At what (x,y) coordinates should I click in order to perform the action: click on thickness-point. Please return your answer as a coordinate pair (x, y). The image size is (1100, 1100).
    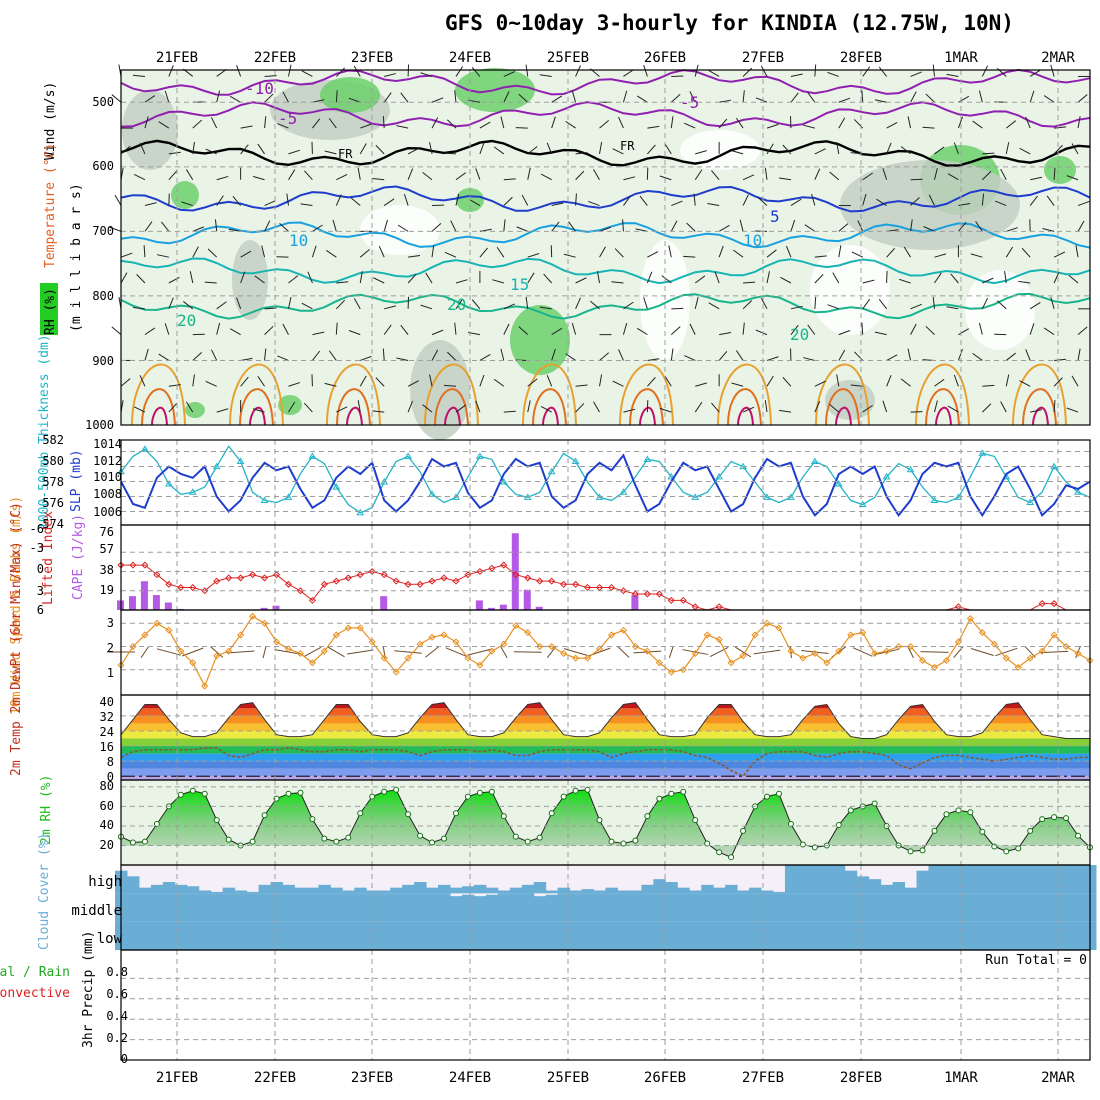
    Looking at the image, I should click on (719, 476).